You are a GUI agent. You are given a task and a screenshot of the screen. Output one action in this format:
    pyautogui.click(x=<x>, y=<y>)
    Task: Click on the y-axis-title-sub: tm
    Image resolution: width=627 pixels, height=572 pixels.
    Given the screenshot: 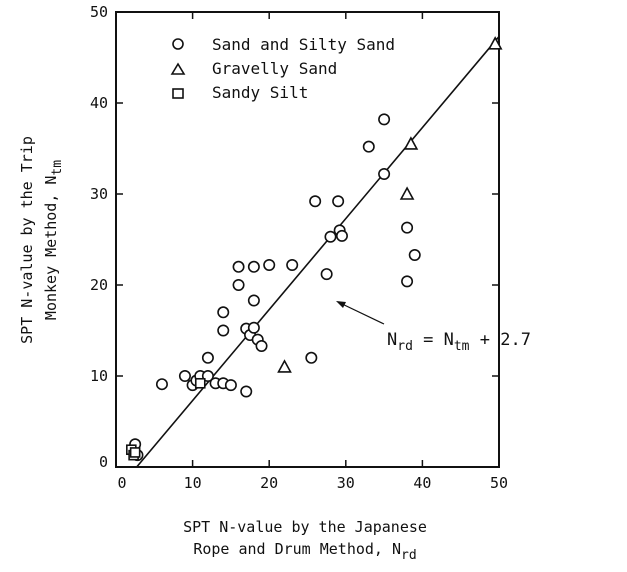 What is the action you would take?
    pyautogui.click(x=57, y=168)
    